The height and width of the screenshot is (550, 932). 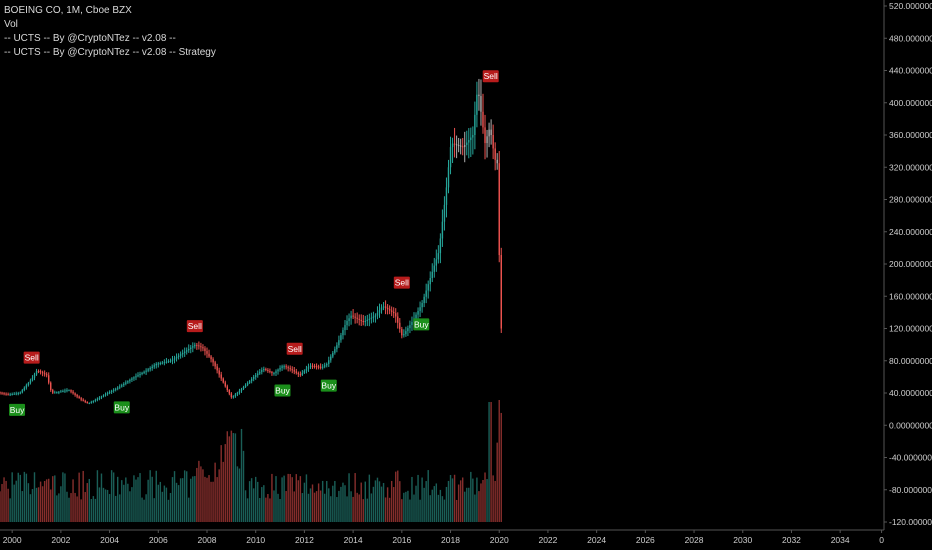 I want to click on price-tick-label: -40.00000000, so click(x=910, y=458).